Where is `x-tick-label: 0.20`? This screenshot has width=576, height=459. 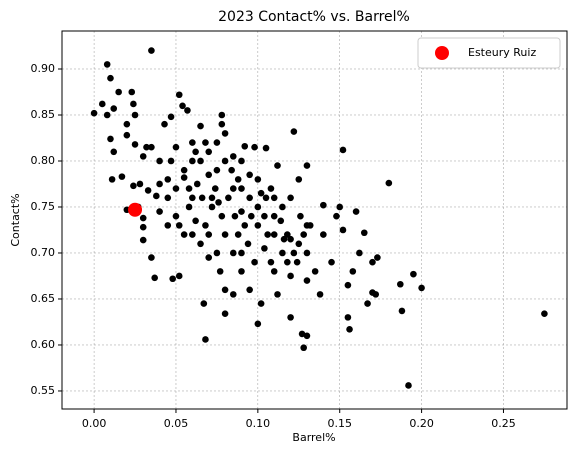
x-tick-label: 0.20 is located at coordinates (421, 423).